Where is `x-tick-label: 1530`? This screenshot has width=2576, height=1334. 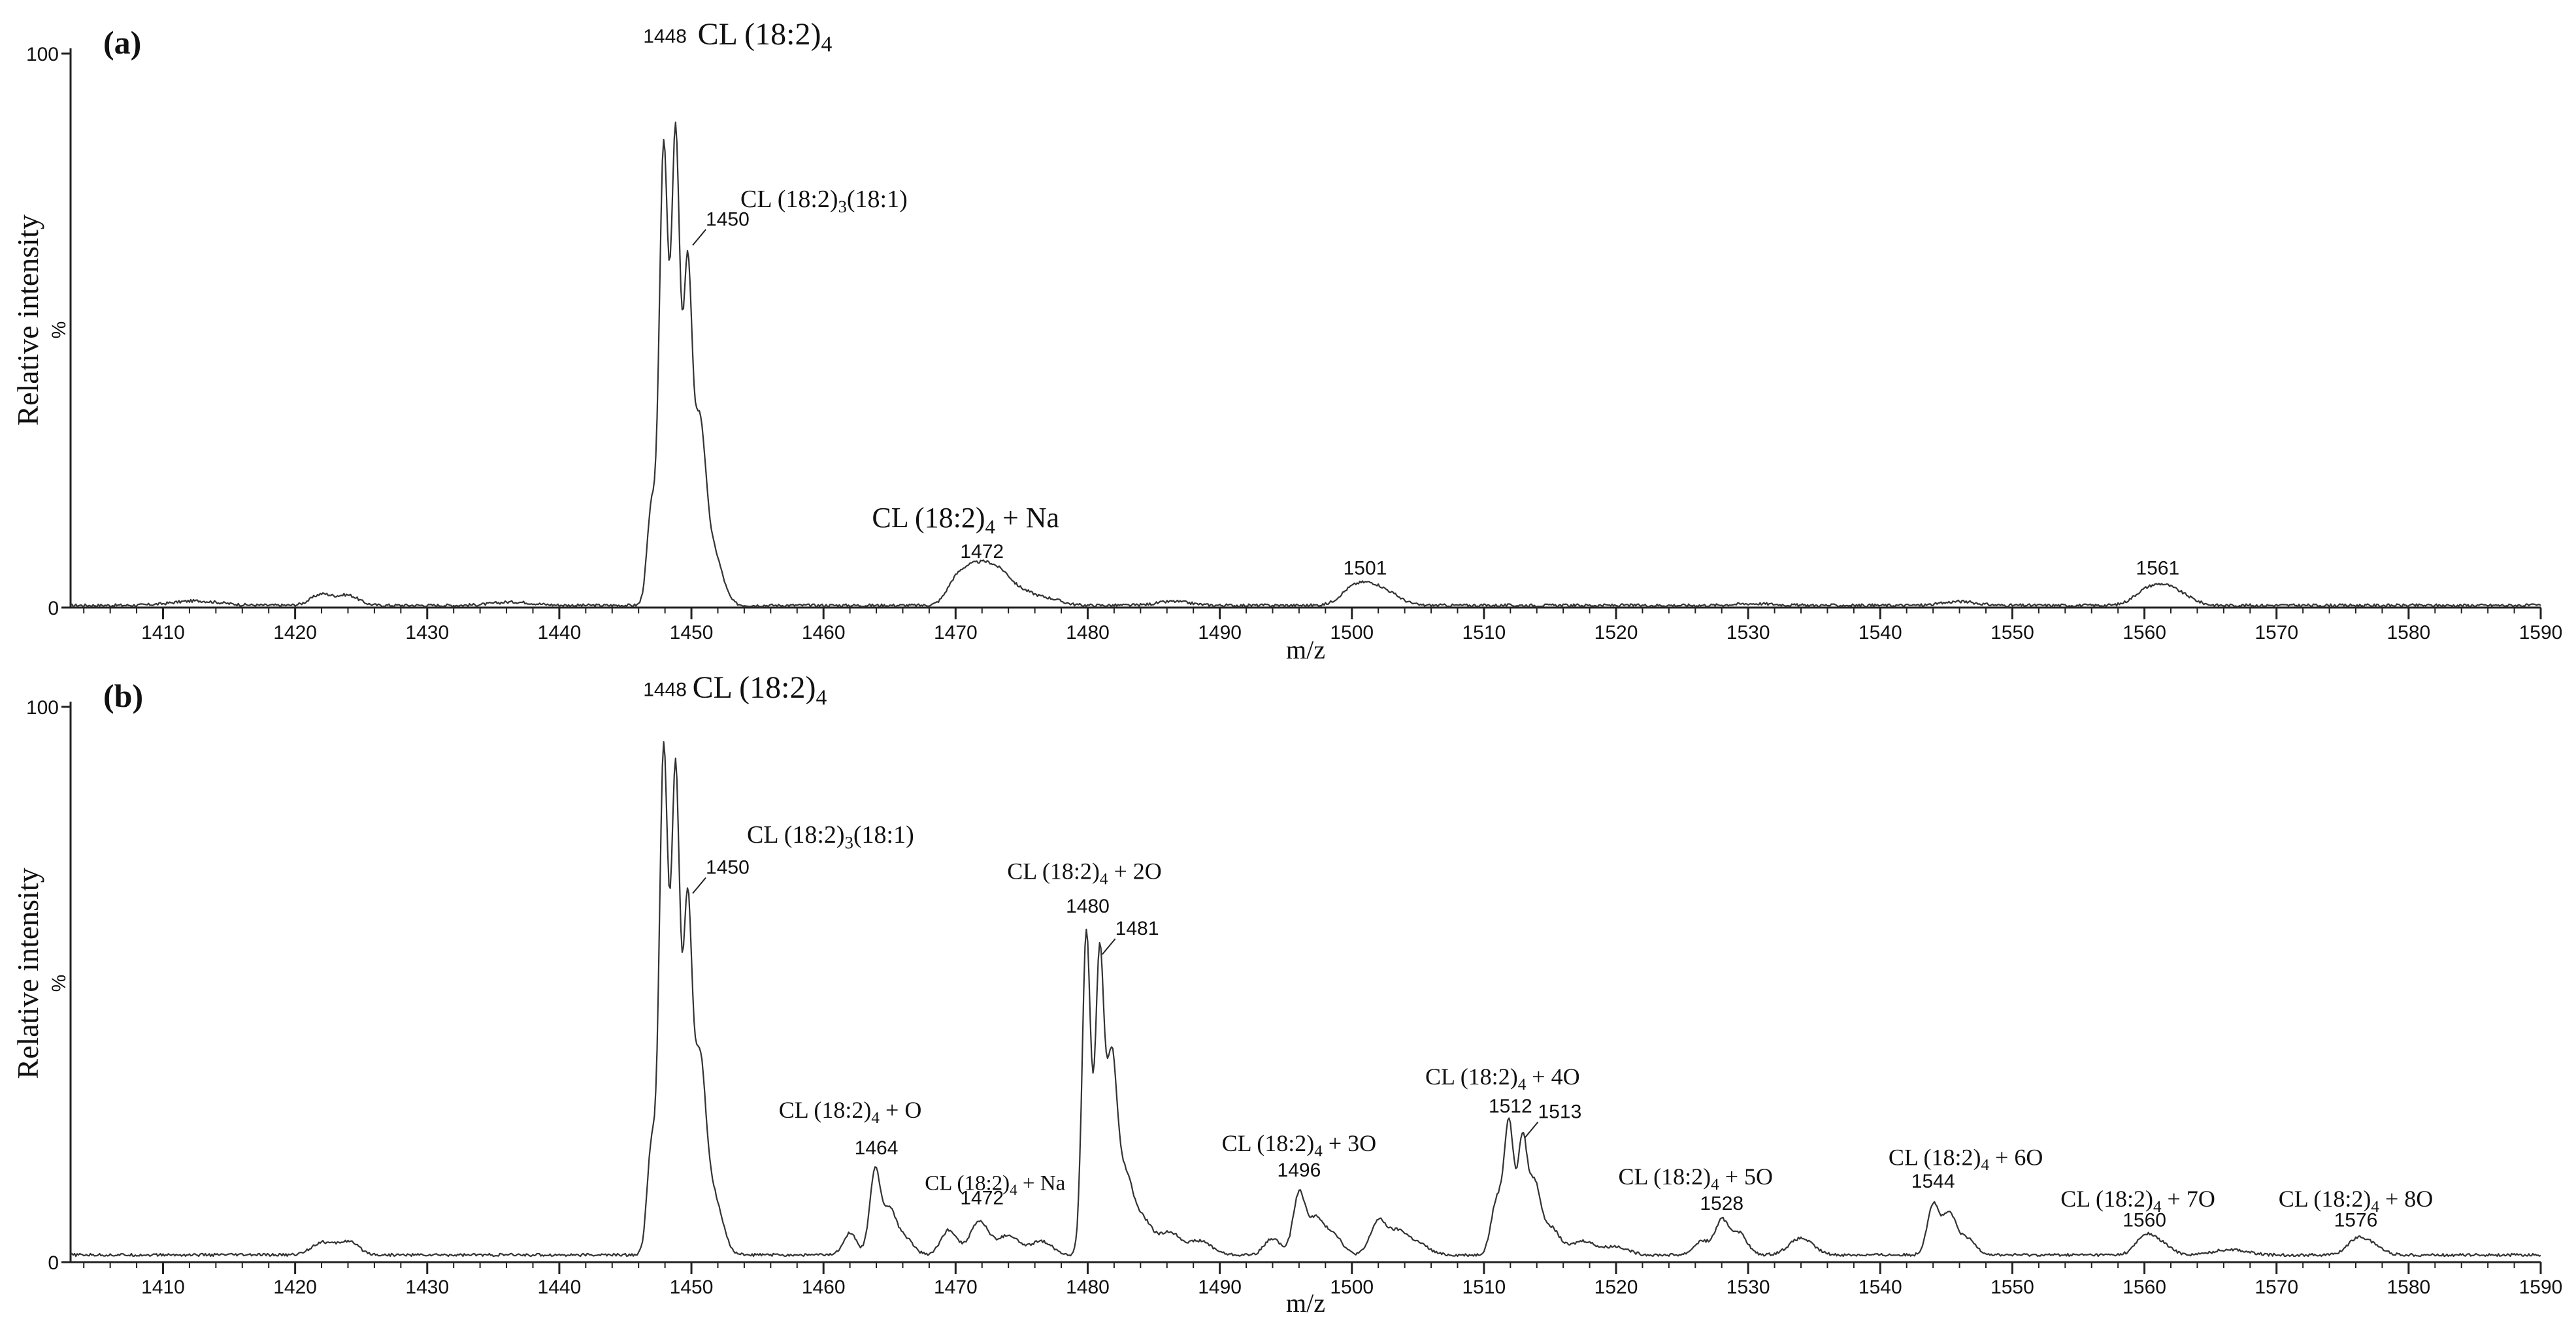
x-tick-label: 1530 is located at coordinates (1748, 632).